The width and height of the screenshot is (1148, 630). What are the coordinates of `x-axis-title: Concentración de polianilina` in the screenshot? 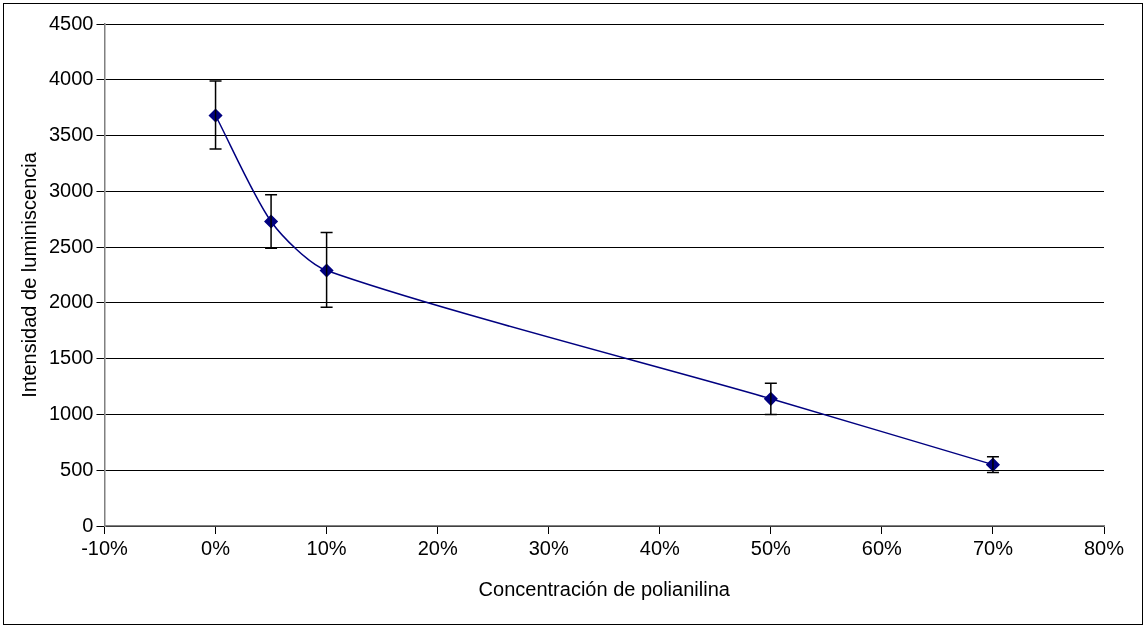 It's located at (604, 588).